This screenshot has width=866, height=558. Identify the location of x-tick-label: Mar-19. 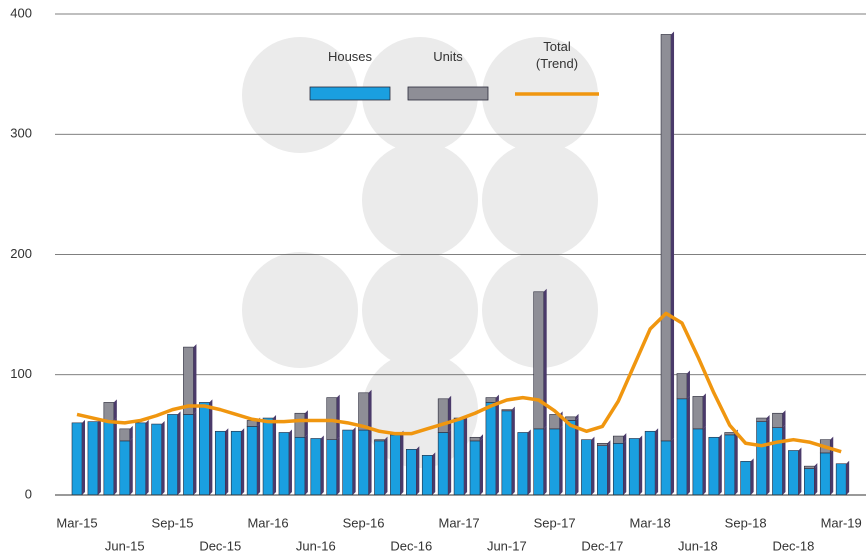
(841, 522).